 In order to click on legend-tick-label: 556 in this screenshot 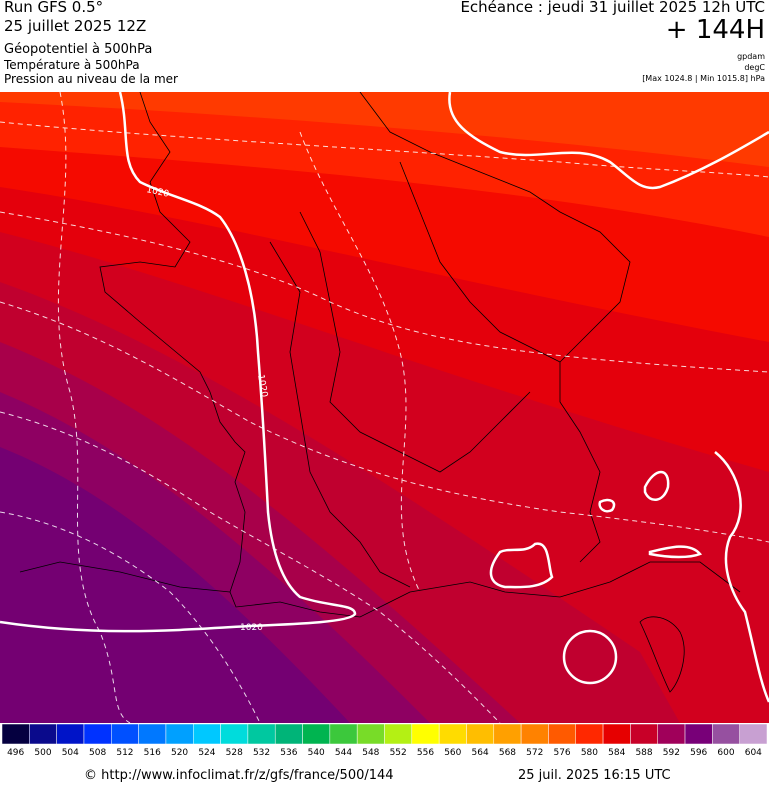, I will do `click(425, 753)`.